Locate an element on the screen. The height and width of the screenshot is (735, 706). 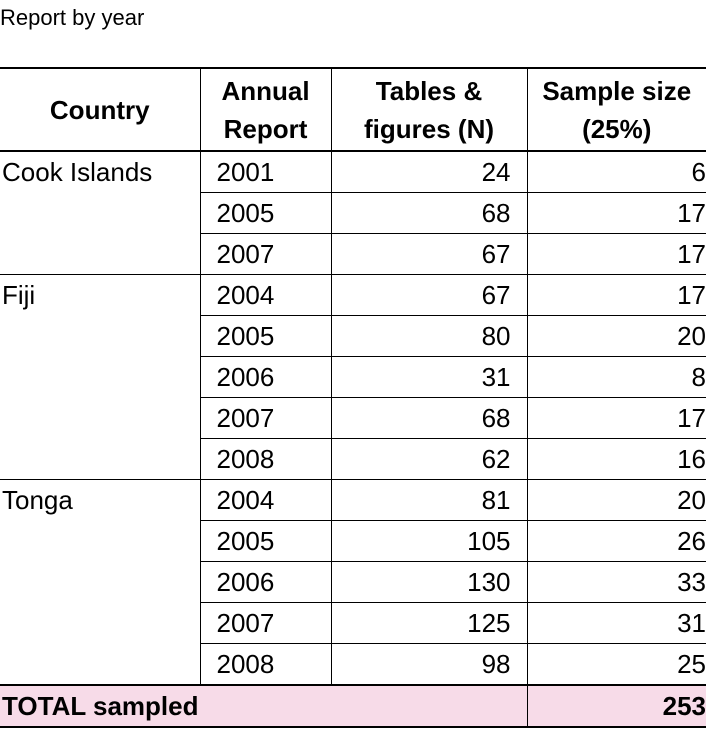
header-sample-size: Sample size (25%) is located at coordinates (616, 109).